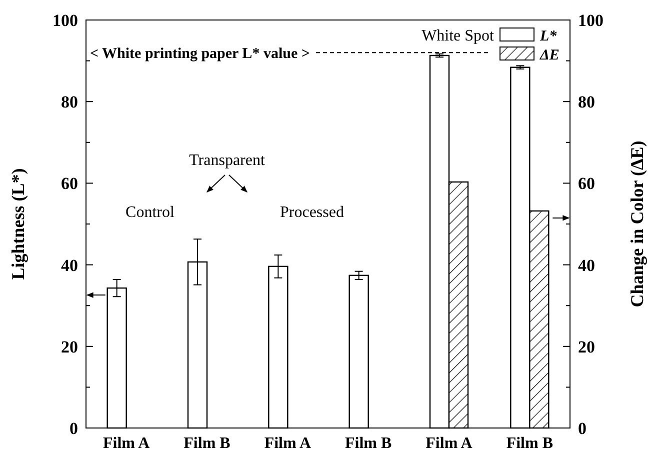  Describe the element at coordinates (458, 36) in the screenshot. I see `legend-title: White Spot` at that location.